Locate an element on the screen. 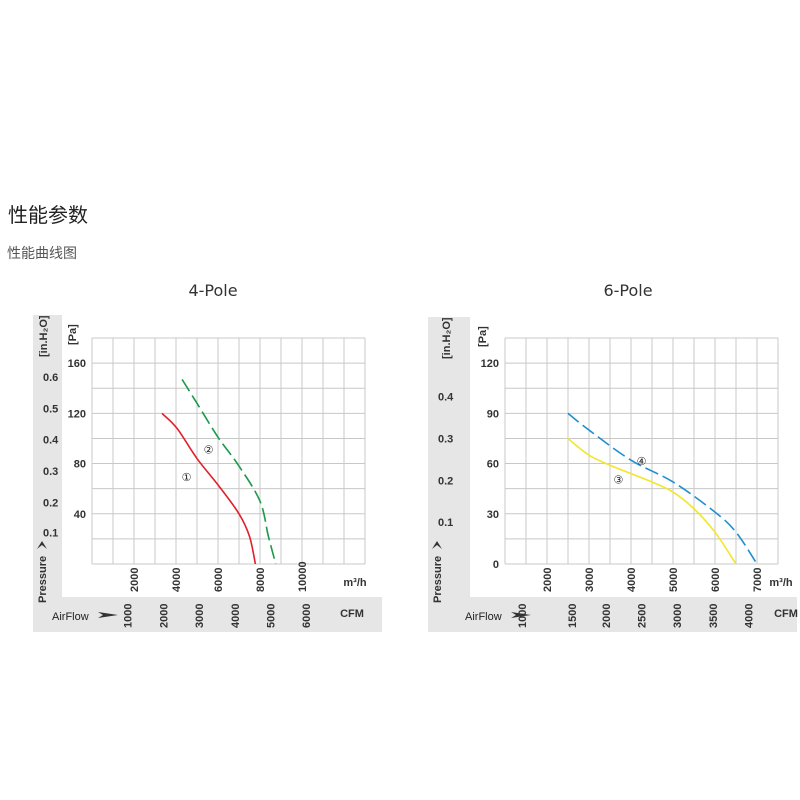 The width and height of the screenshot is (800, 800). chart-title: 6-Pole is located at coordinates (627, 290).